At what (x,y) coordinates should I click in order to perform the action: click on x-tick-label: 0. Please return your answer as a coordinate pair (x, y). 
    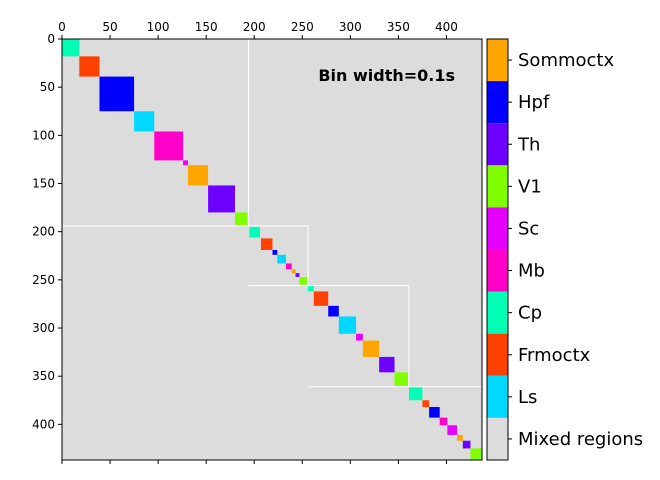
    Looking at the image, I should click on (62, 27).